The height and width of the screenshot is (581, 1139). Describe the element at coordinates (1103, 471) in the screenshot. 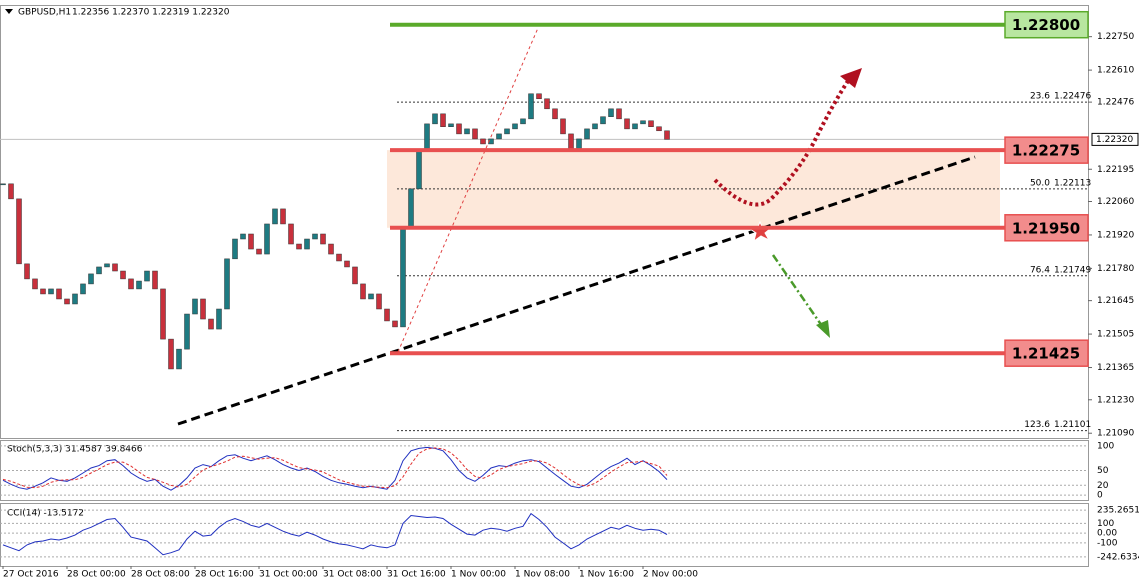

I see `y-tick-label: 50` at that location.